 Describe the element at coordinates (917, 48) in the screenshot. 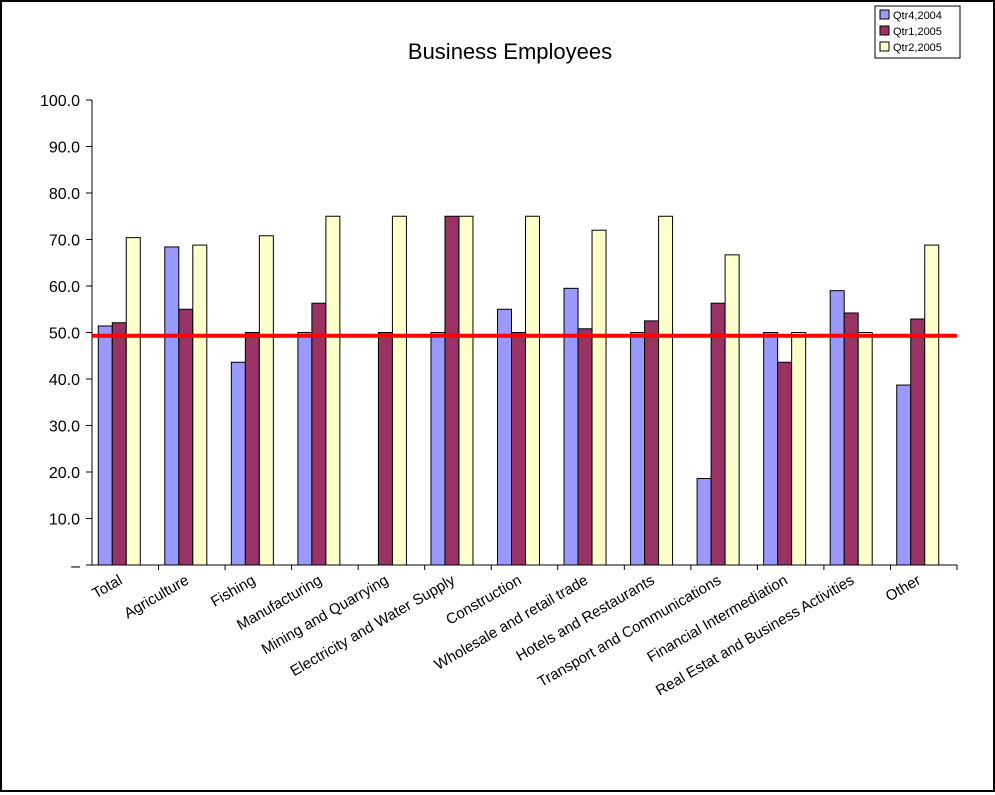

I see `legend-label: Qtr2,2005` at that location.